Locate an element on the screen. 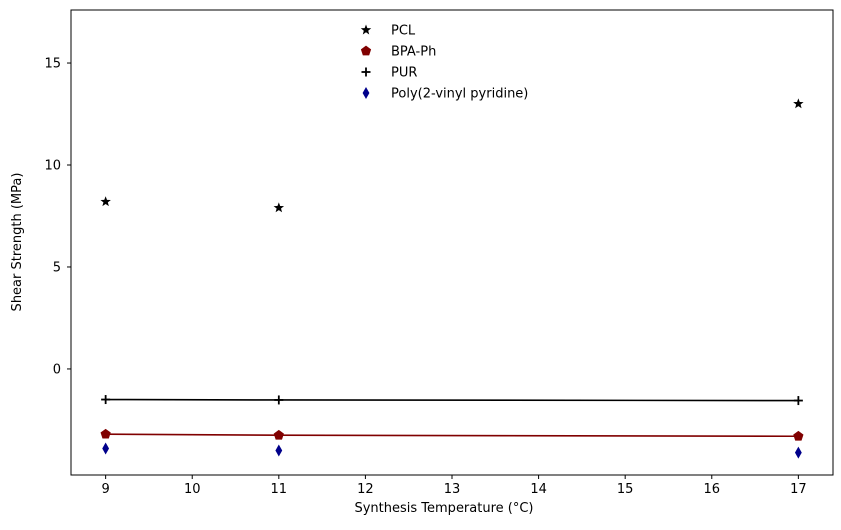  series-bpa-ph is located at coordinates (452, 434).